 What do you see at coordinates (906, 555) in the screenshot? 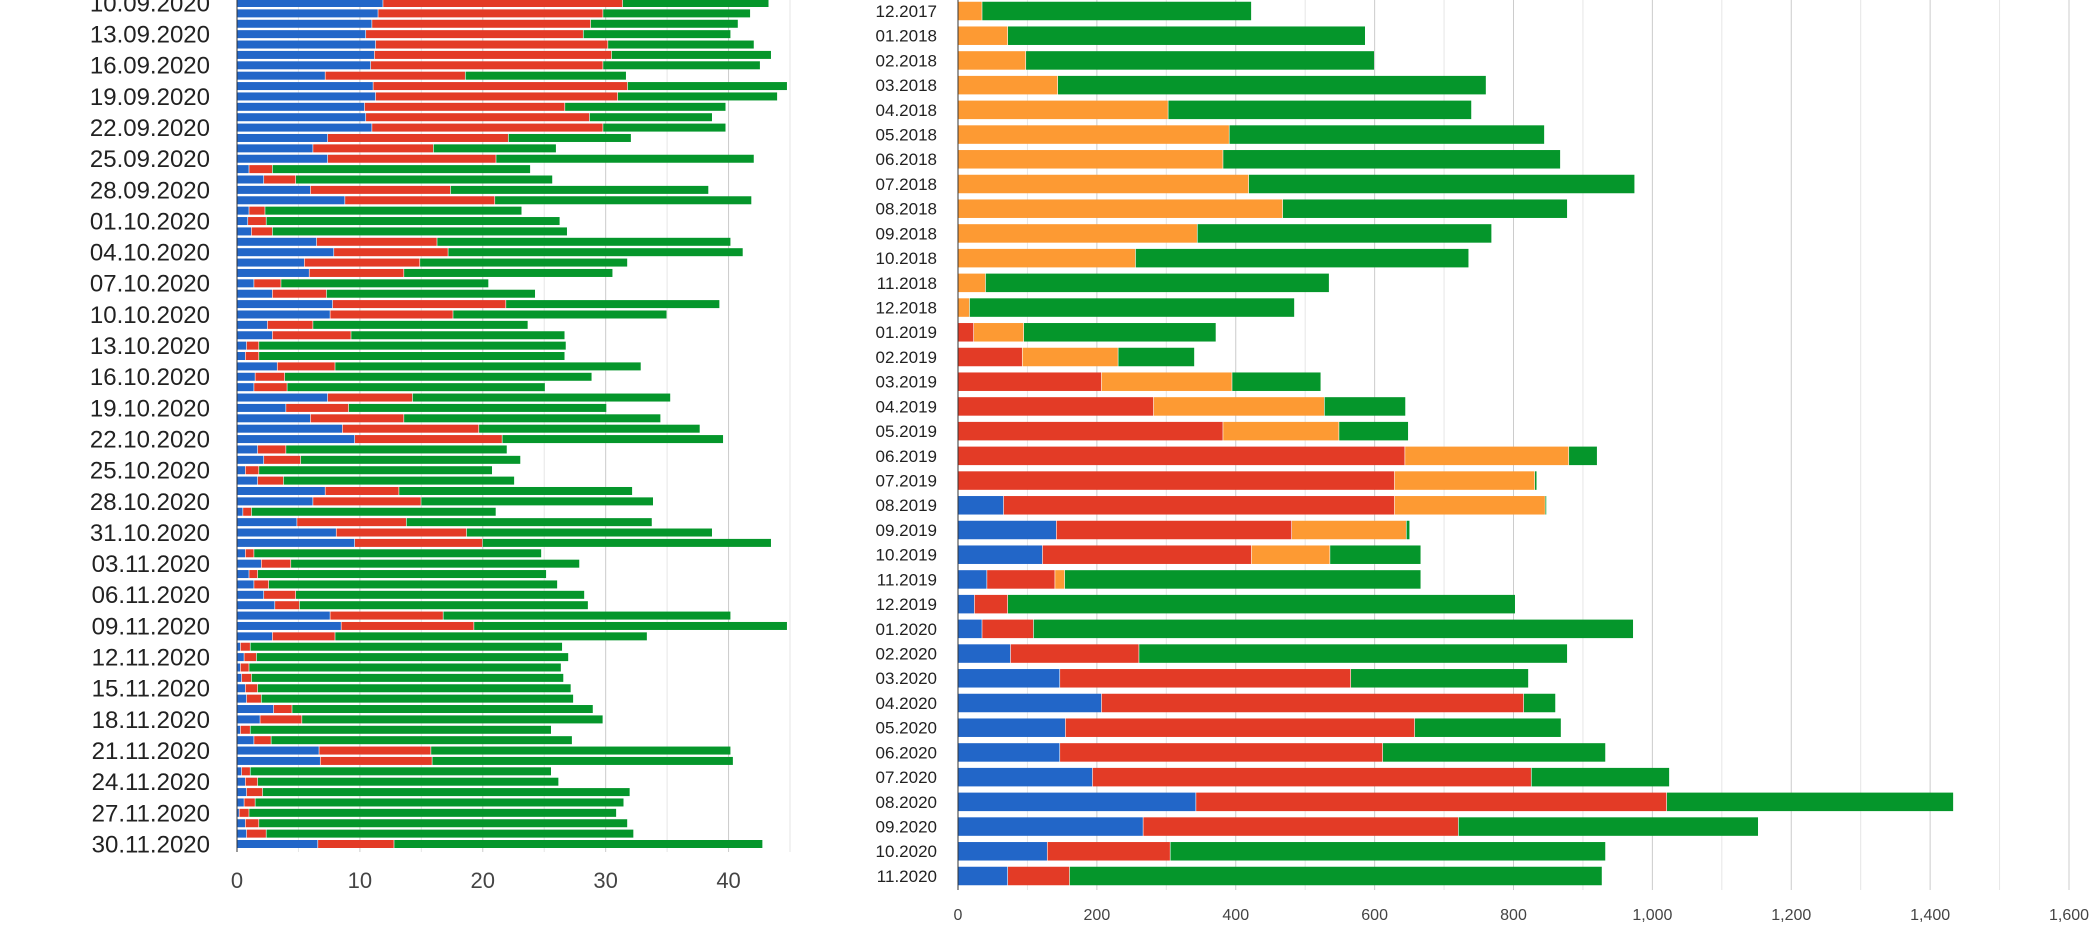
I see `category-label: 10.2019` at bounding box center [906, 555].